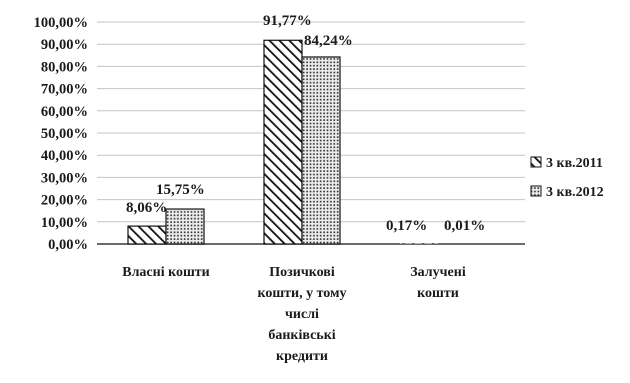 The height and width of the screenshot is (383, 630). What do you see at coordinates (302, 314) in the screenshot?
I see `x-category-label: числі` at bounding box center [302, 314].